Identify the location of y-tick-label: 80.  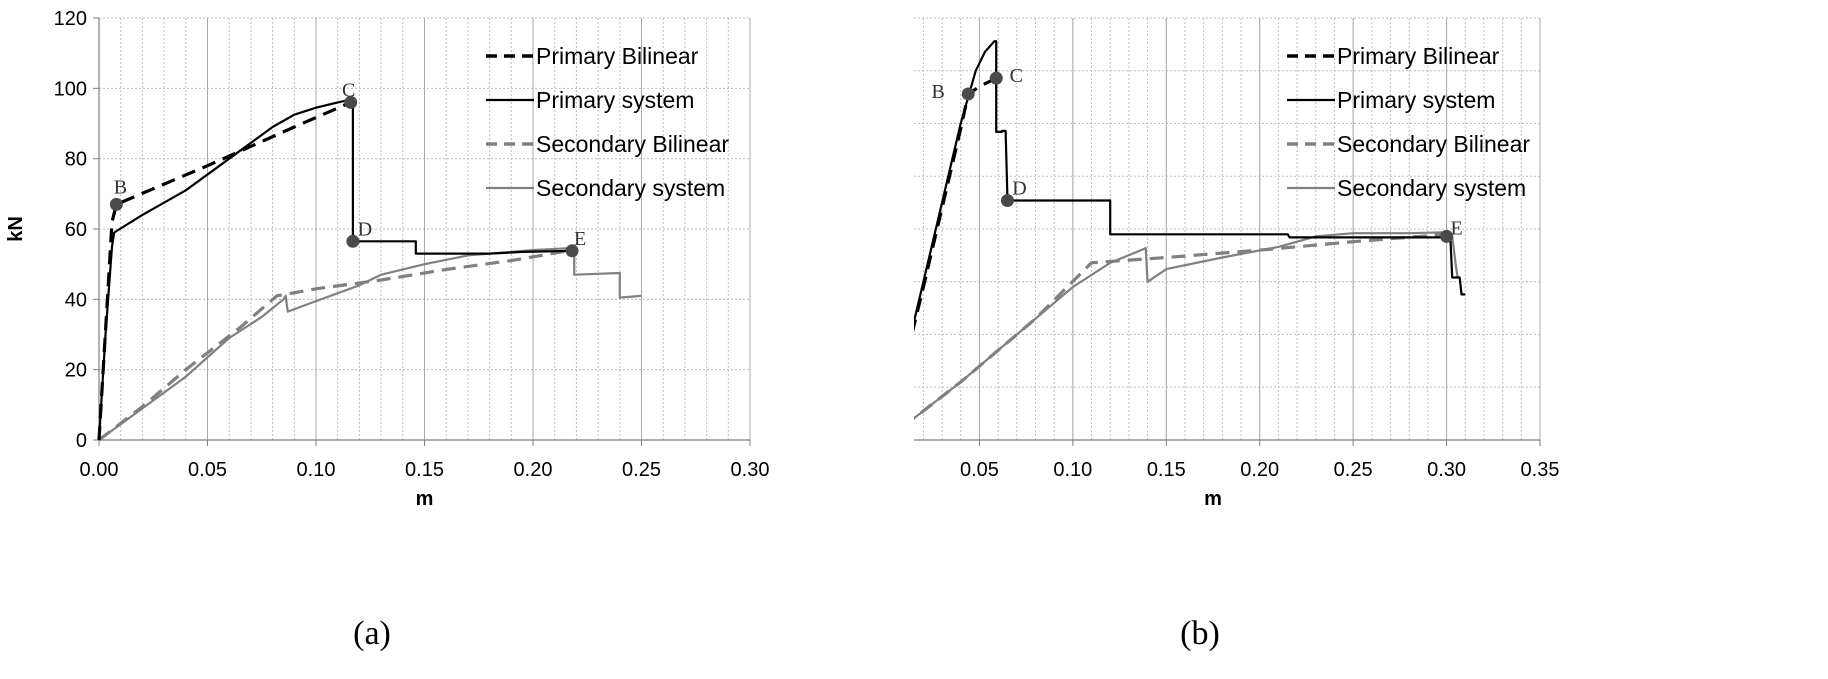
(76, 160).